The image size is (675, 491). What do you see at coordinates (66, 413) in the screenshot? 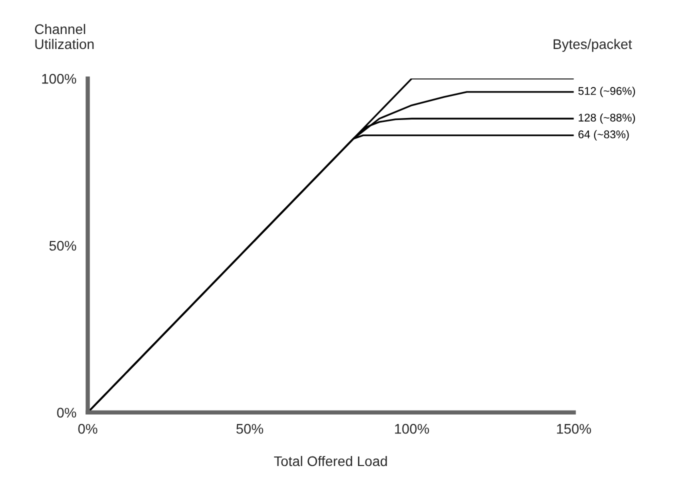
I see `y-tick-label: 0%` at bounding box center [66, 413].